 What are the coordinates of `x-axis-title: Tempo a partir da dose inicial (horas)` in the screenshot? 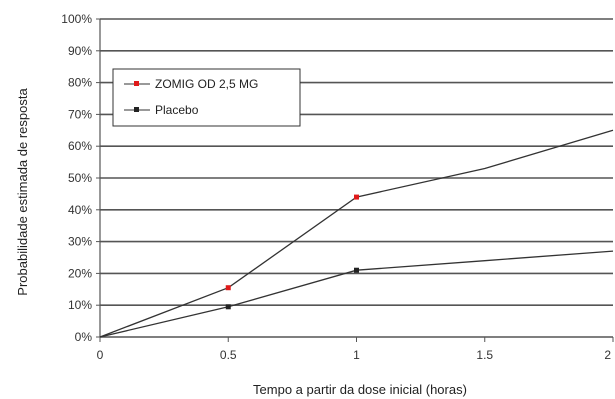 It's located at (360, 389).